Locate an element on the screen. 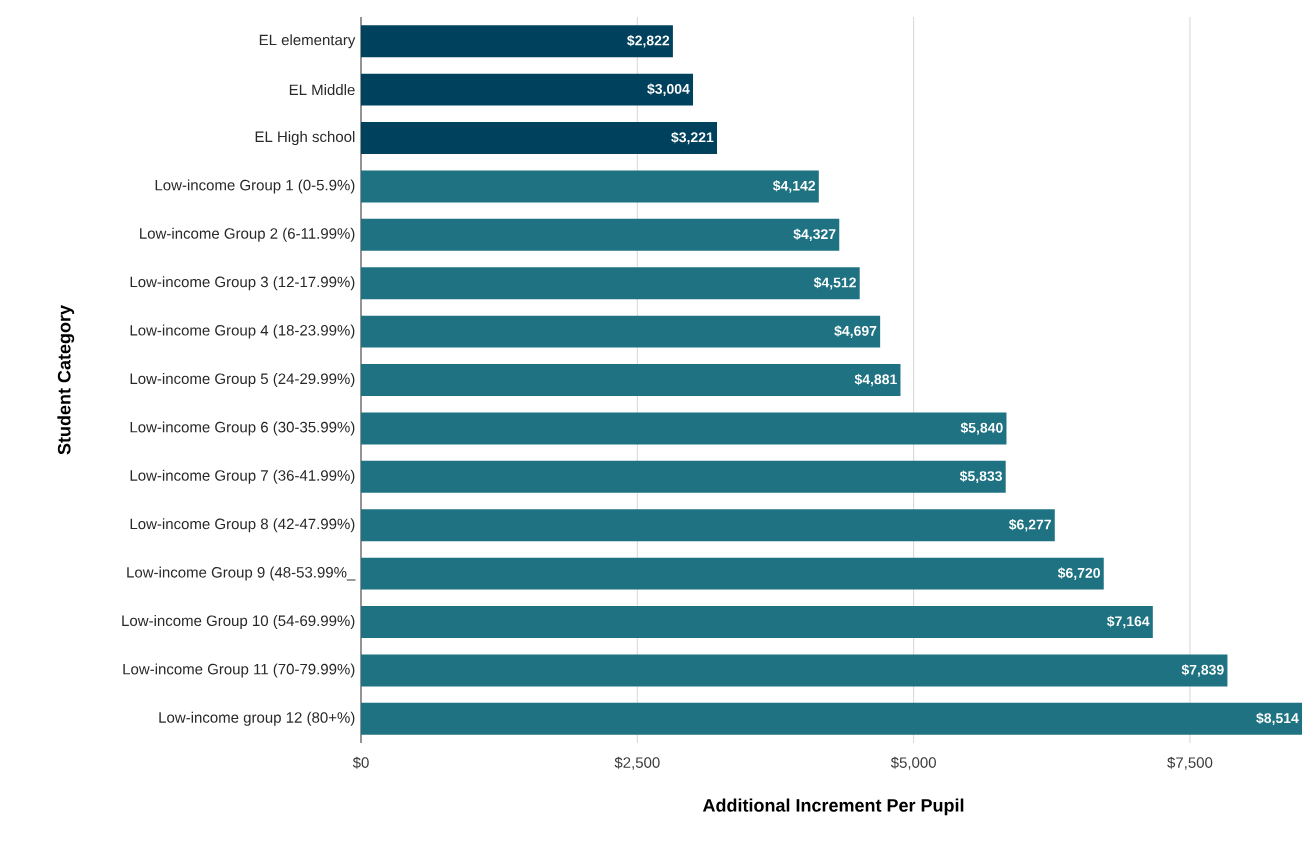  x-tick-label: $0 is located at coordinates (360, 762).